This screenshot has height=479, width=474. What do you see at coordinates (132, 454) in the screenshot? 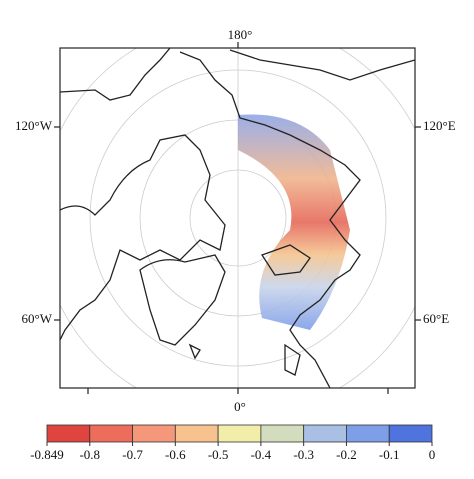
I see `colorbar-tick-label: -0.7` at bounding box center [132, 454].